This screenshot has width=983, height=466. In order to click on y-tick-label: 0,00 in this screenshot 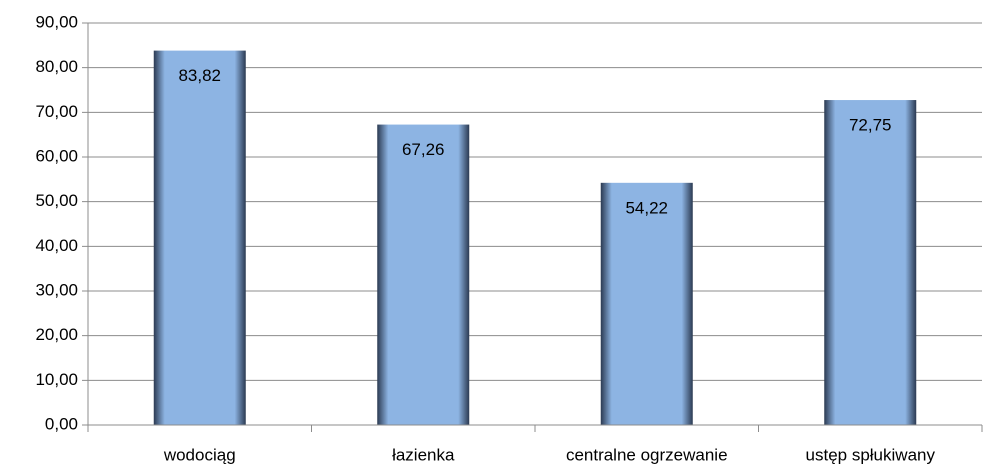, I will do `click(61, 423)`.